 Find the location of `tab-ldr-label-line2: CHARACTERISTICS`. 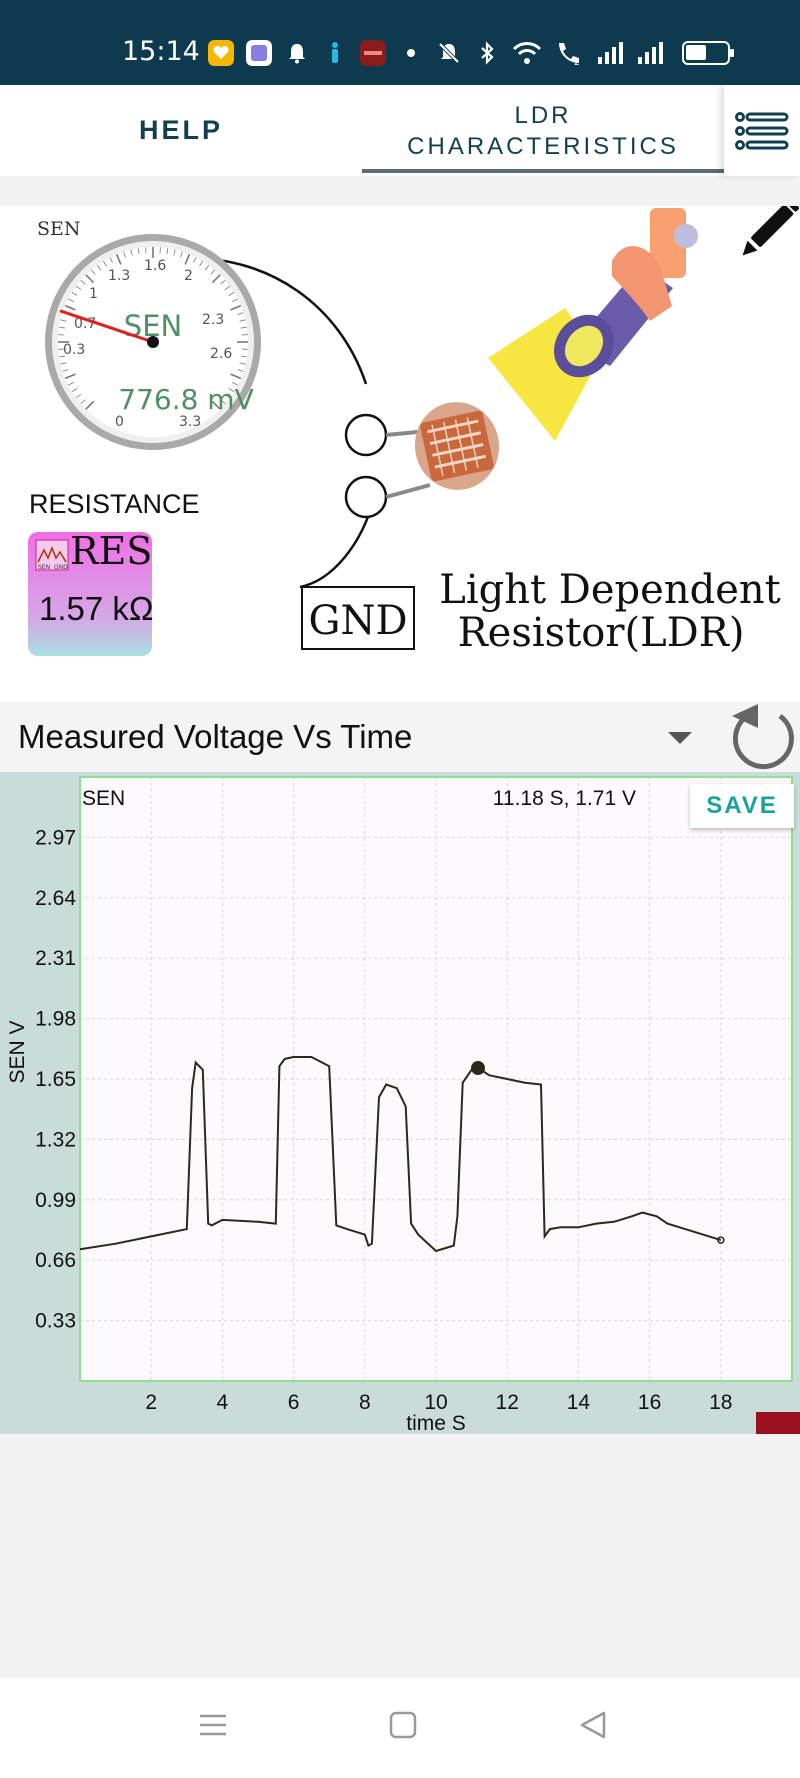

tab-ldr-label-line2: CHARACTERISTICS is located at coordinates (543, 146).